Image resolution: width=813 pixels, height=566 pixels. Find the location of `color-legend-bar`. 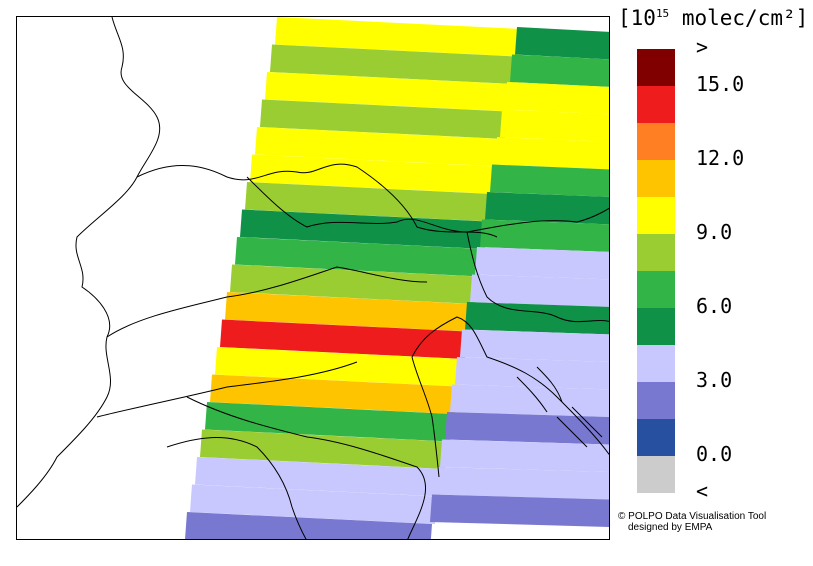

color-legend-bar is located at coordinates (656, 271).